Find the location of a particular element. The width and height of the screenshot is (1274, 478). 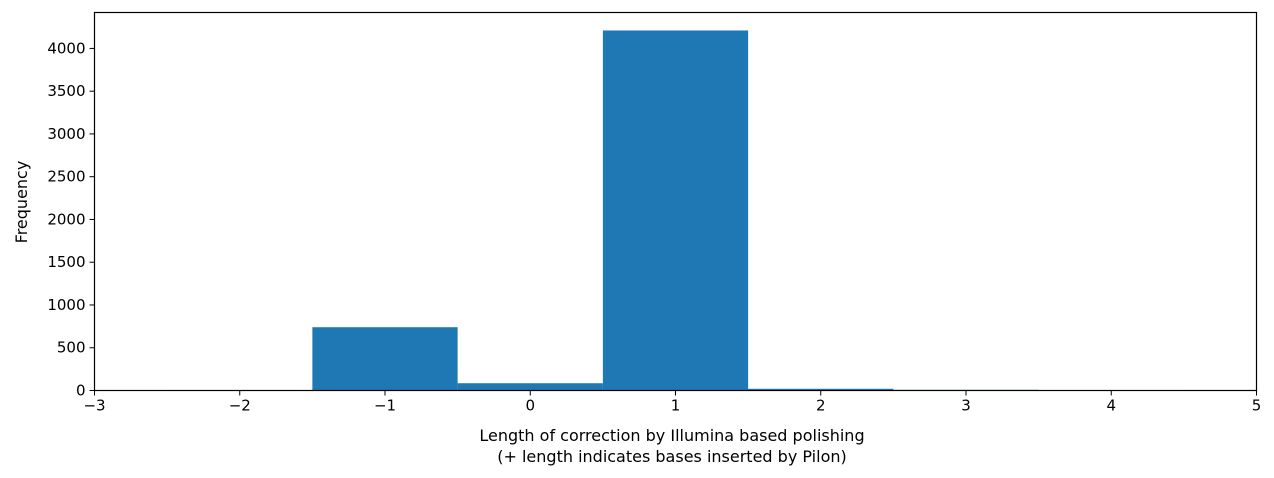

x-tick-label: −3 is located at coordinates (94, 406).